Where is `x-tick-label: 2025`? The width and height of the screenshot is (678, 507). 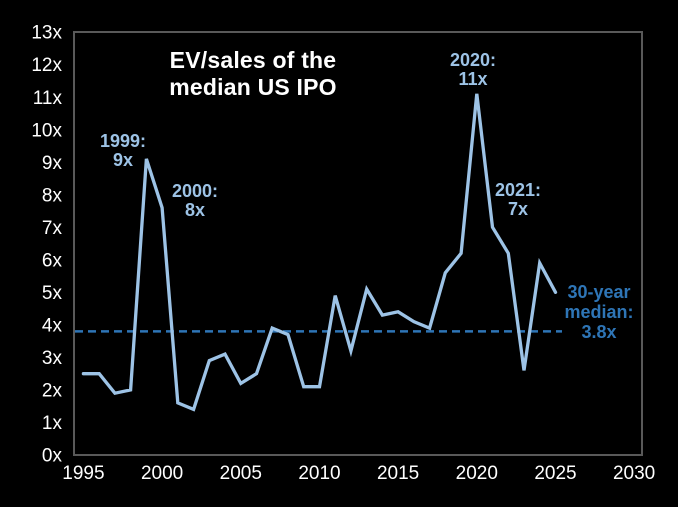
x-tick-label: 2025 is located at coordinates (555, 473).